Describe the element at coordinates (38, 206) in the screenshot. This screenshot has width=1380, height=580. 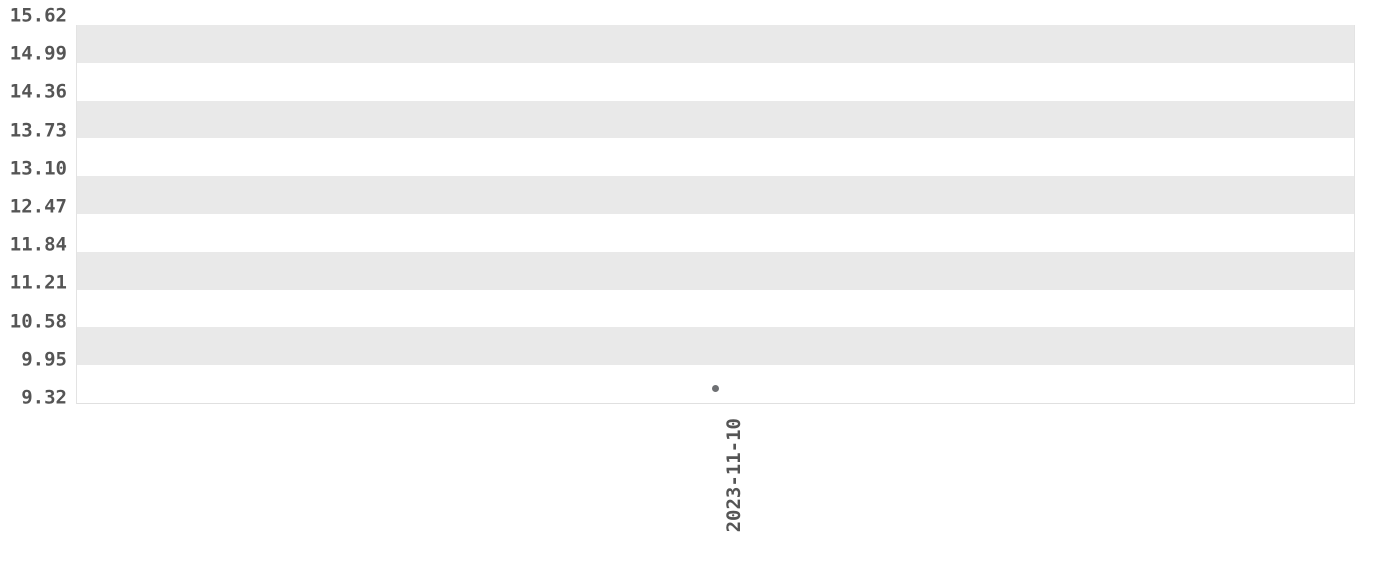
I see `y-tick-label: 12.47` at that location.